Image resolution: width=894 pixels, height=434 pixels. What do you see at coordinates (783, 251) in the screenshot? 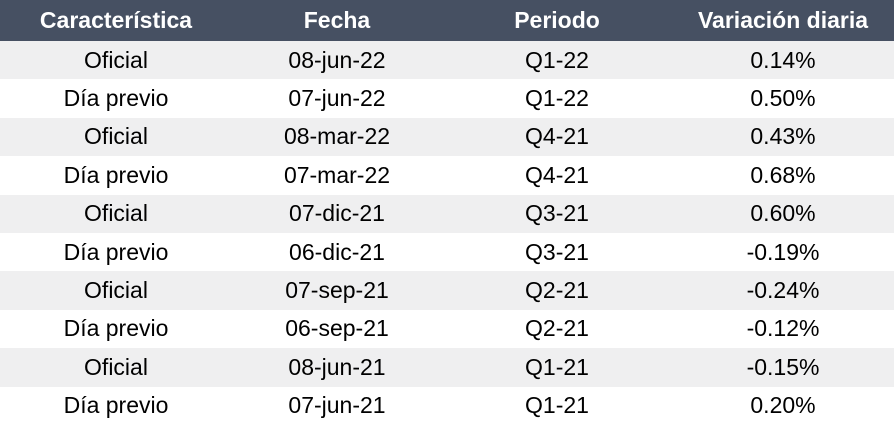
I see `cell-variacion: -0.19%` at bounding box center [783, 251].